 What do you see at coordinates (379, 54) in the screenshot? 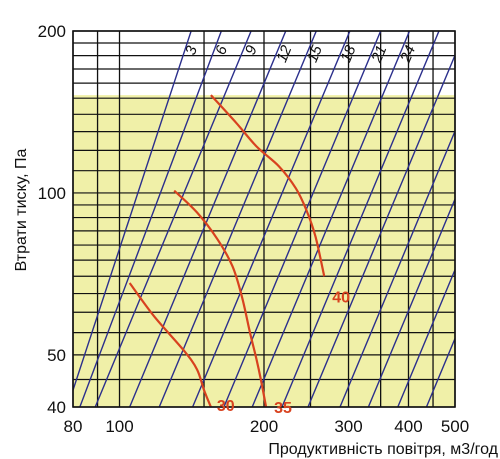
I see `diagonal-label: 21` at bounding box center [379, 54].